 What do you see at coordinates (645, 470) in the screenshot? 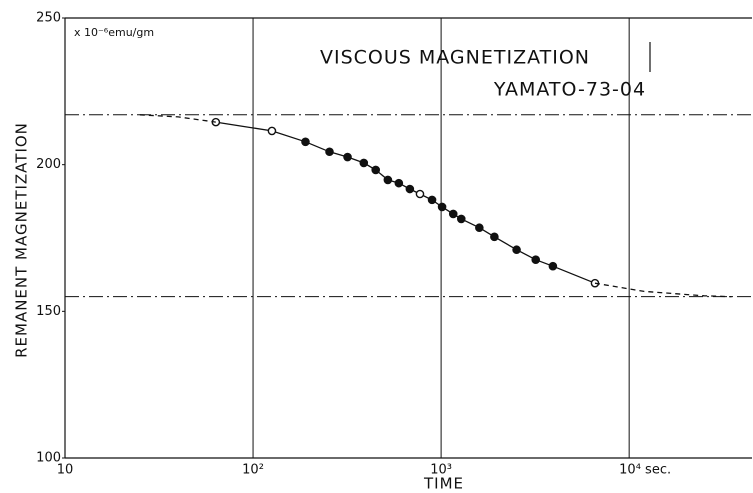
I see `x-tick-label: 10⁴ sec.` at bounding box center [645, 470].